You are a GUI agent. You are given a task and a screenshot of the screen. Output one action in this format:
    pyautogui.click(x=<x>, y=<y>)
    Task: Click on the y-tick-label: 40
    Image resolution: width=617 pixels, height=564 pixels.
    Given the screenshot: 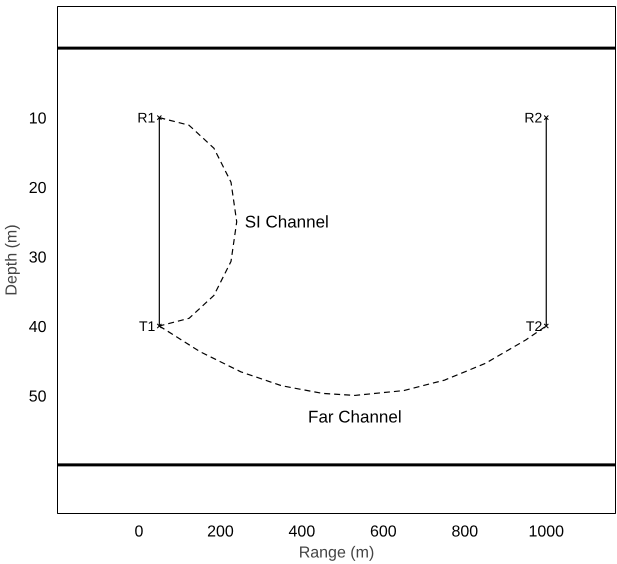 What is the action you would take?
    pyautogui.click(x=37, y=327)
    